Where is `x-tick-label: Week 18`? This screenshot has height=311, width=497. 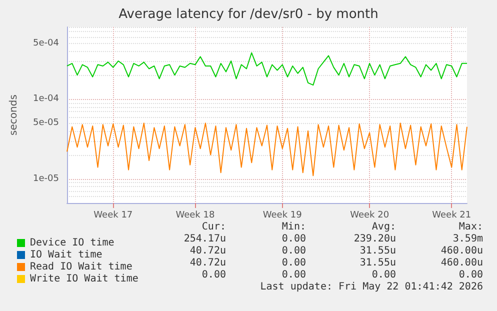
x-tick-label: Week 18 is located at coordinates (195, 215).